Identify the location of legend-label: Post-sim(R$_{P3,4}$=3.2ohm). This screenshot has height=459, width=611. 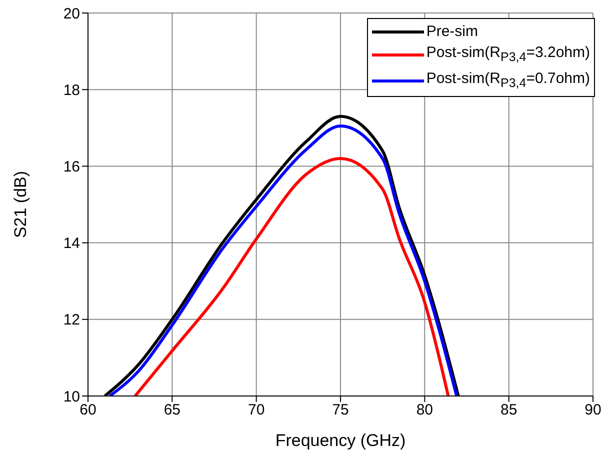
(508, 54).